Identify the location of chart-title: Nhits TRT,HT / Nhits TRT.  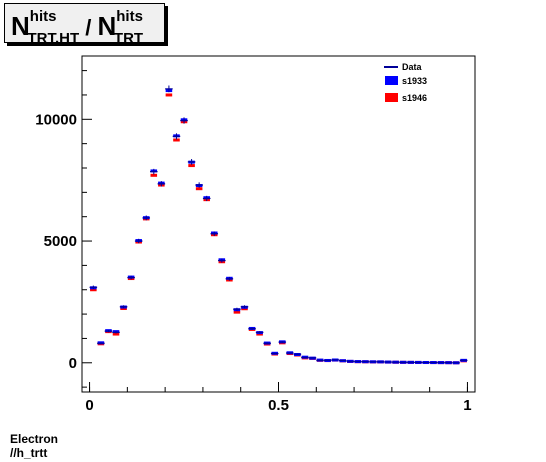
(77, 27).